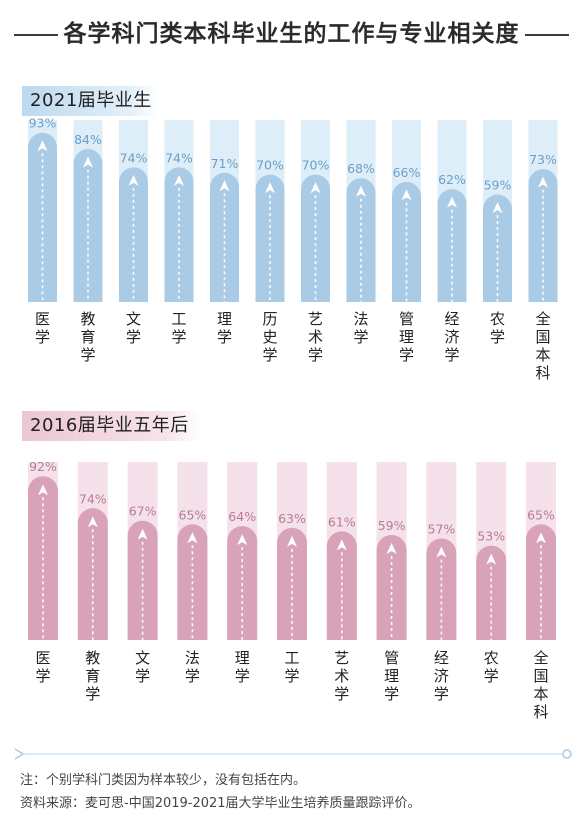 This screenshot has width=583, height=817. I want to click on bar-group: 73% 全国本科, so click(543, 251).